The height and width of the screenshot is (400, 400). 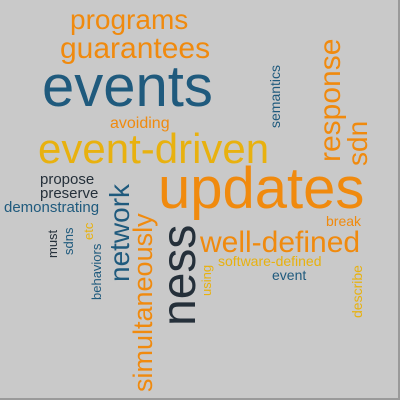 What do you see at coordinates (135, 48) in the screenshot?
I see `word-guarantees: guarantees` at bounding box center [135, 48].